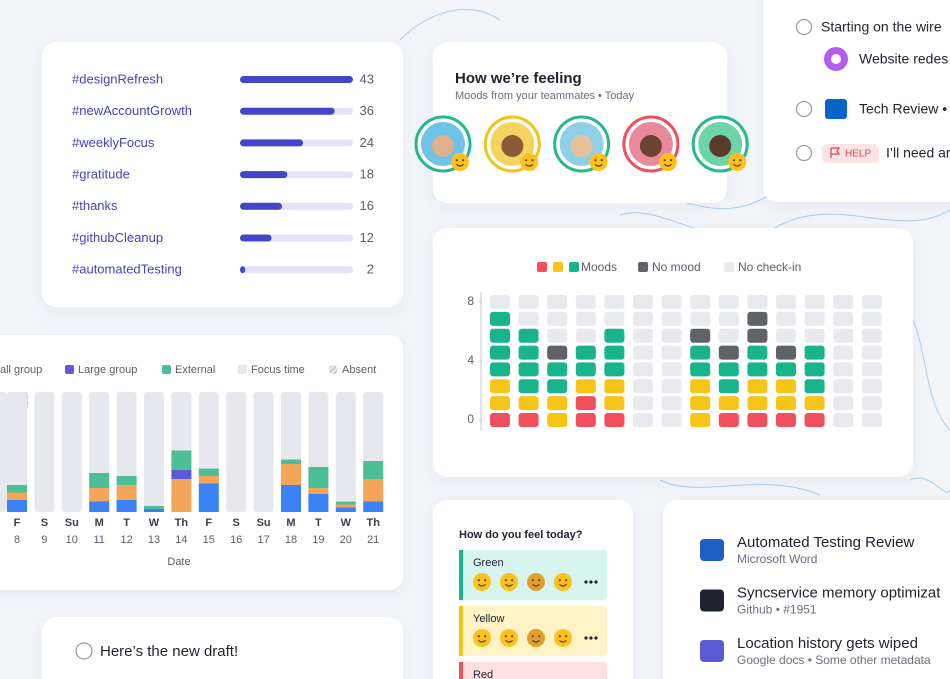 The image size is (950, 679). What do you see at coordinates (367, 78) in the screenshot?
I see `count-label: 43` at bounding box center [367, 78].